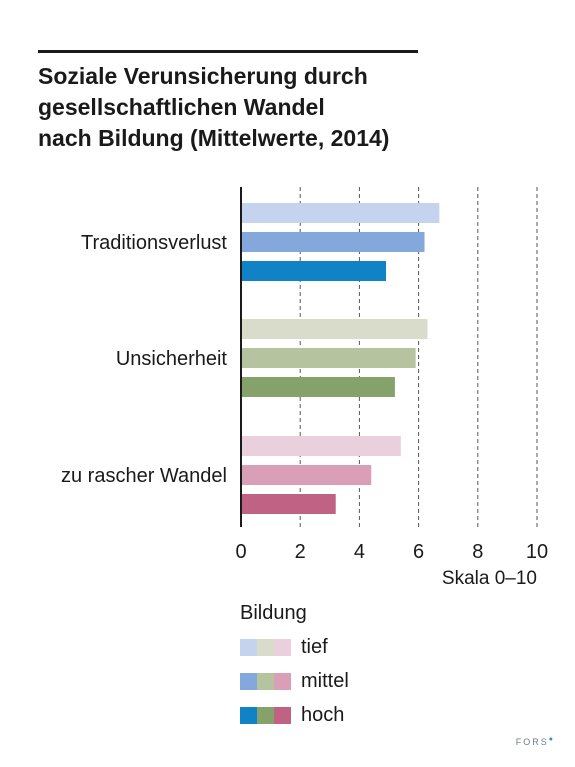 This screenshot has width=575, height=767. Describe the element at coordinates (359, 552) in the screenshot. I see `x-tick-label-4: 4` at that location.